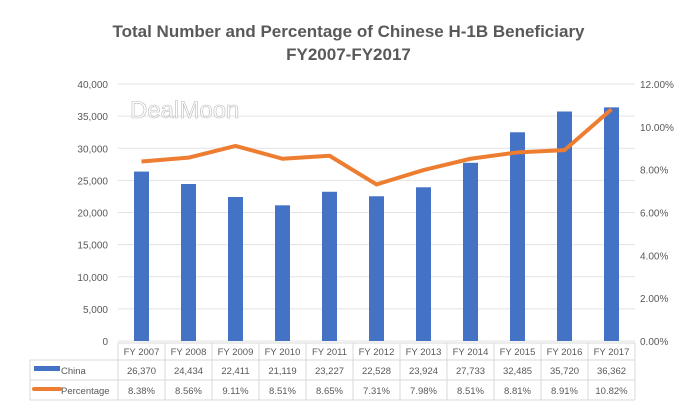  I want to click on y2-tick-label: 6.00%, so click(654, 214).